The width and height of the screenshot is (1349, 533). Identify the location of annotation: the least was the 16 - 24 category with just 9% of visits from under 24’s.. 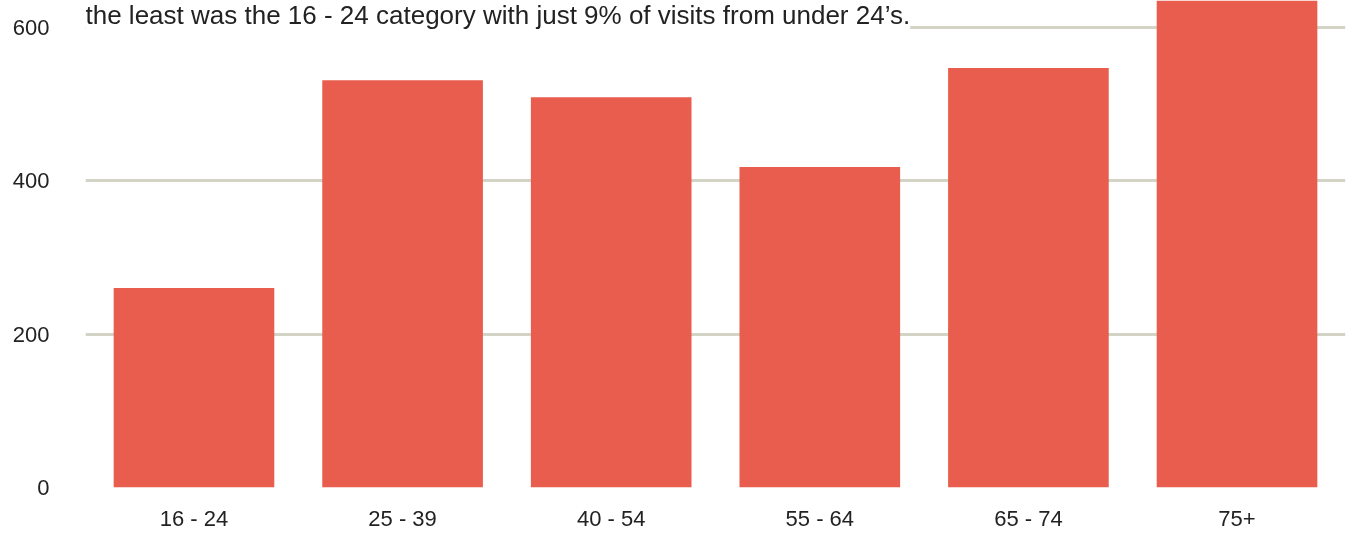
(498, 15).